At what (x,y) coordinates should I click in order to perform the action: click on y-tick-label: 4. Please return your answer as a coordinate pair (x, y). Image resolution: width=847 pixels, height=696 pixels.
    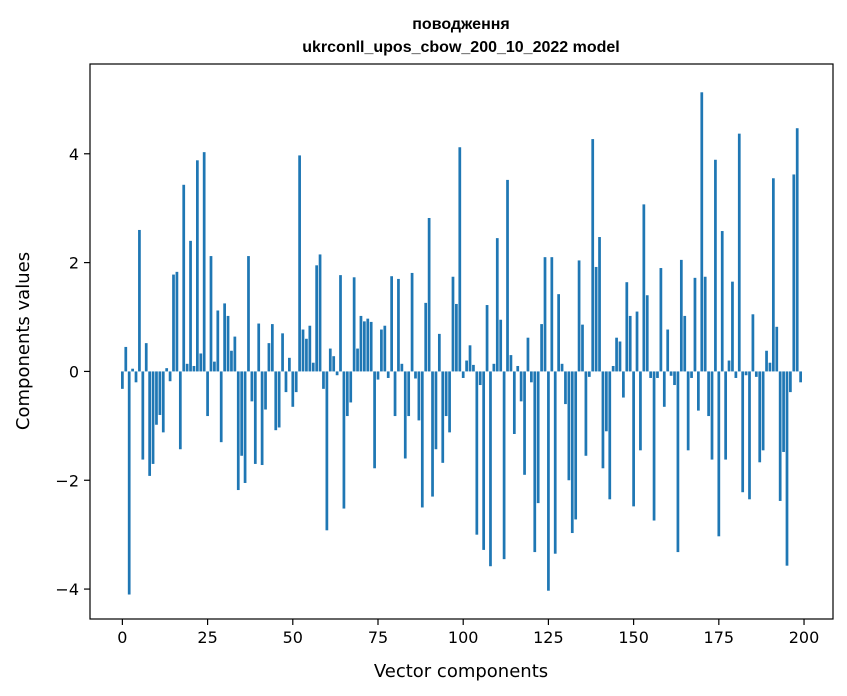
    Looking at the image, I should click on (74, 154).